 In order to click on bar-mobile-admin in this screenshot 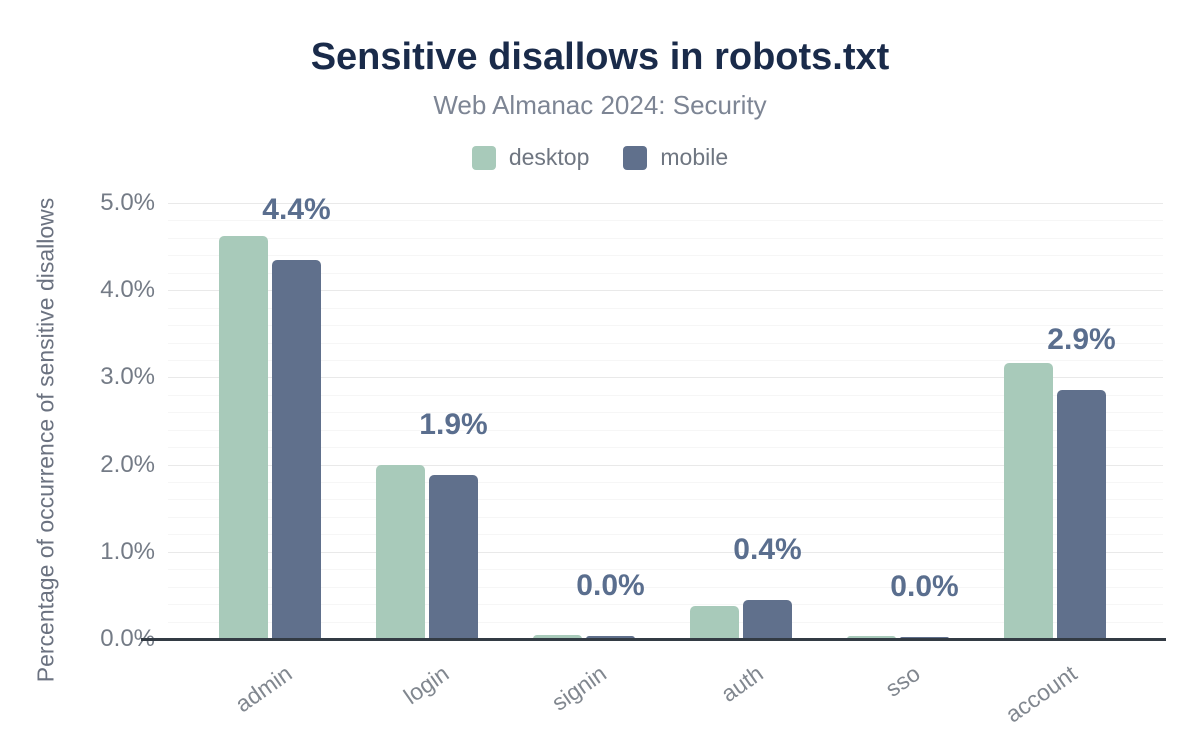, I will do `click(296, 449)`.